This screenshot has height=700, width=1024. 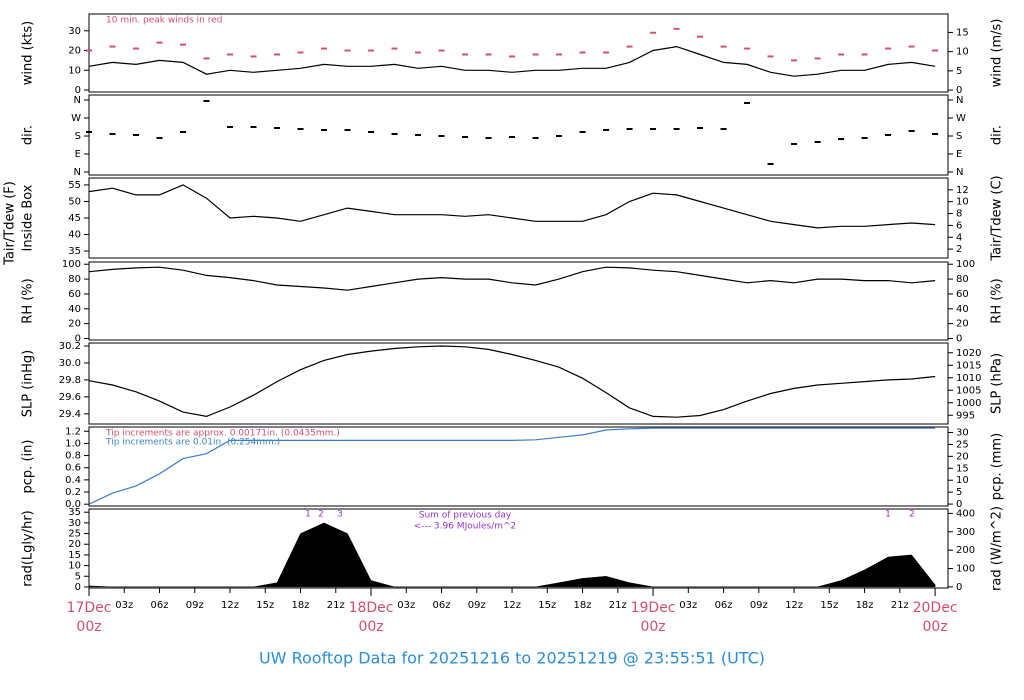 What do you see at coordinates (230, 605) in the screenshot?
I see `x-tick-label: 12z` at bounding box center [230, 605].